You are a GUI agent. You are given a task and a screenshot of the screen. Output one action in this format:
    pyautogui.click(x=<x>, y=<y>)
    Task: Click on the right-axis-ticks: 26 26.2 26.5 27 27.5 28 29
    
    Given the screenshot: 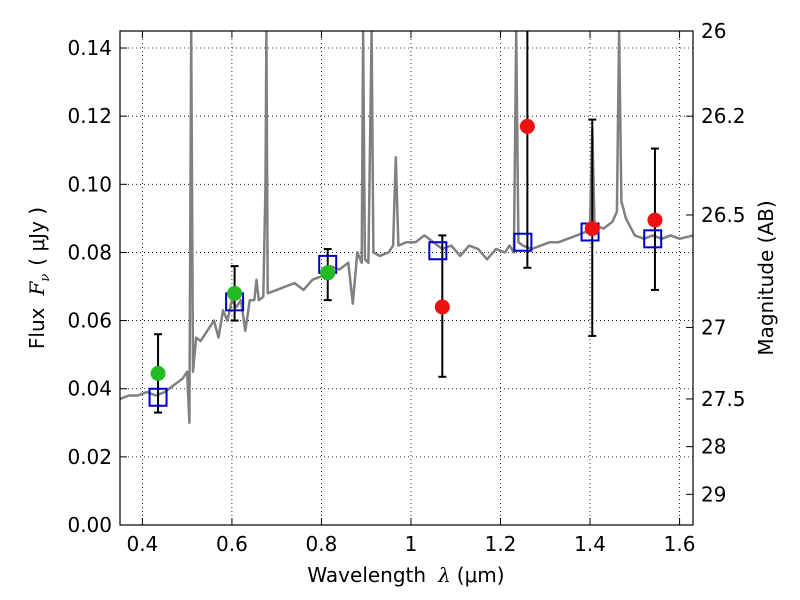 What is the action you would take?
    pyautogui.click(x=716, y=262)
    